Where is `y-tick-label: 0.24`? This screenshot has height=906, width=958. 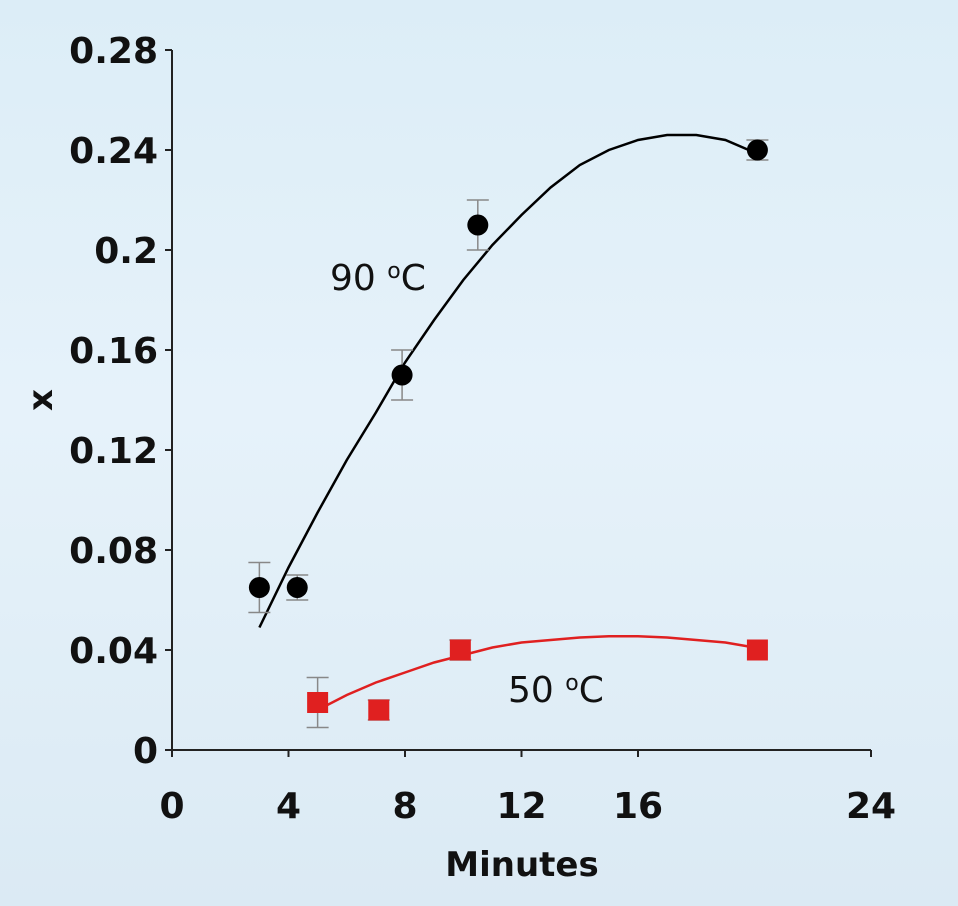
y-tick-label: 0.24 is located at coordinates (113, 151).